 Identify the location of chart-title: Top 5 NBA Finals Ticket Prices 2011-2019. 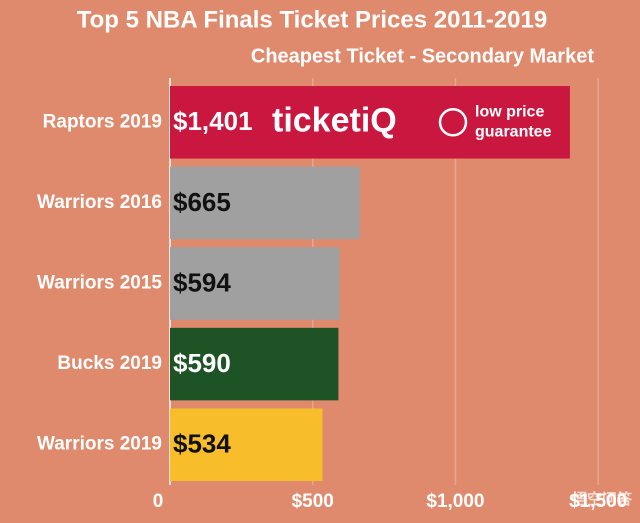
(312, 19).